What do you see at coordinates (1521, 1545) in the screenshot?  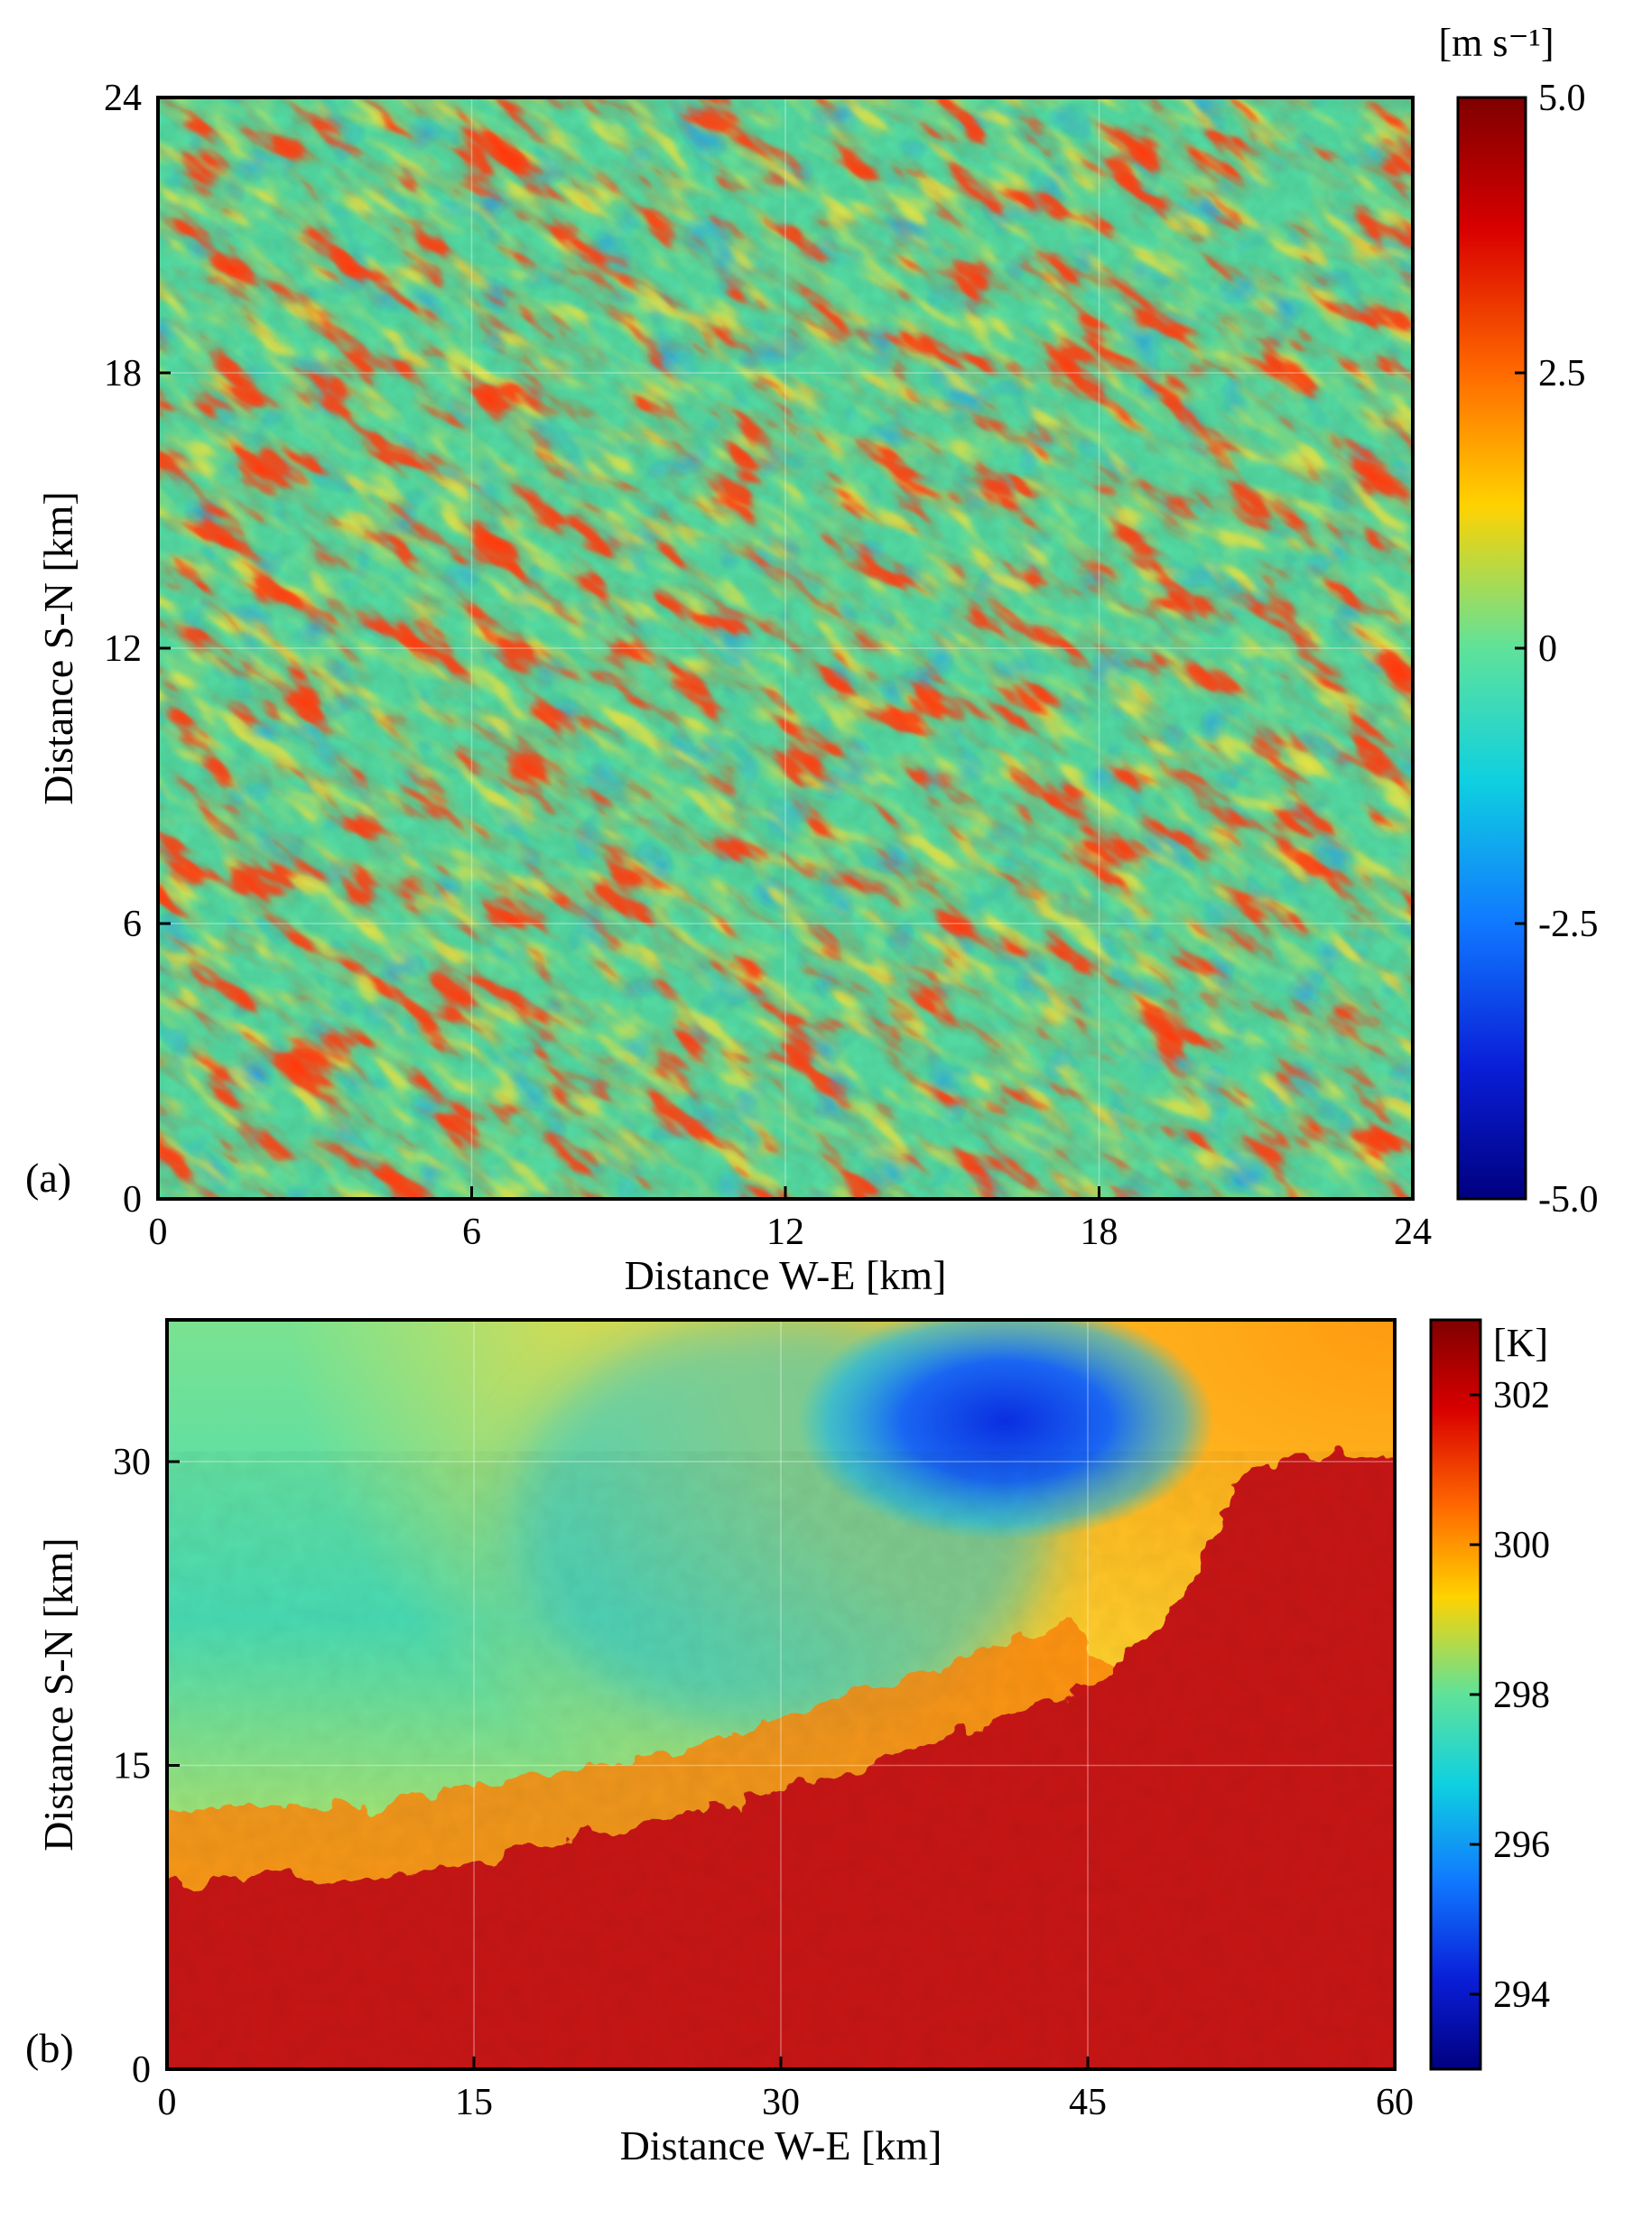 I see `colorbar-tick-label: 300` at bounding box center [1521, 1545].